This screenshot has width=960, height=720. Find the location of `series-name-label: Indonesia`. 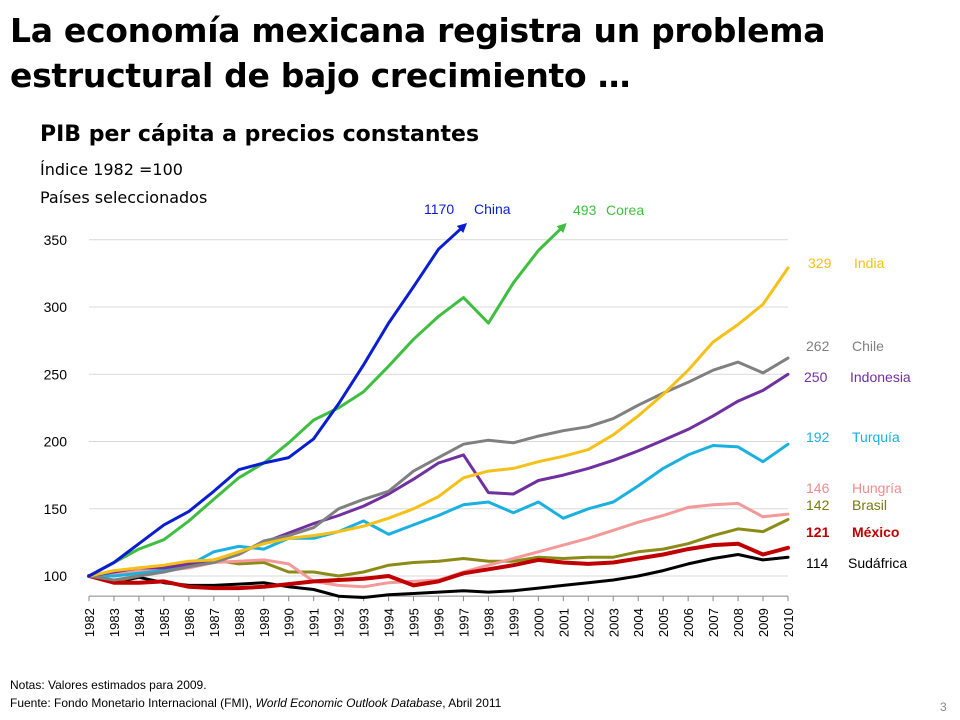

series-name-label: Indonesia is located at coordinates (880, 377).